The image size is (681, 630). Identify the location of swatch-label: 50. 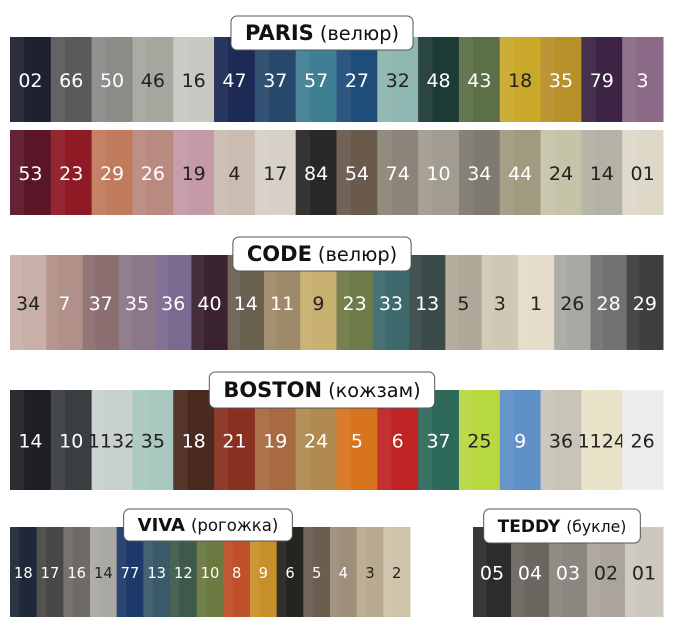
(112, 81).